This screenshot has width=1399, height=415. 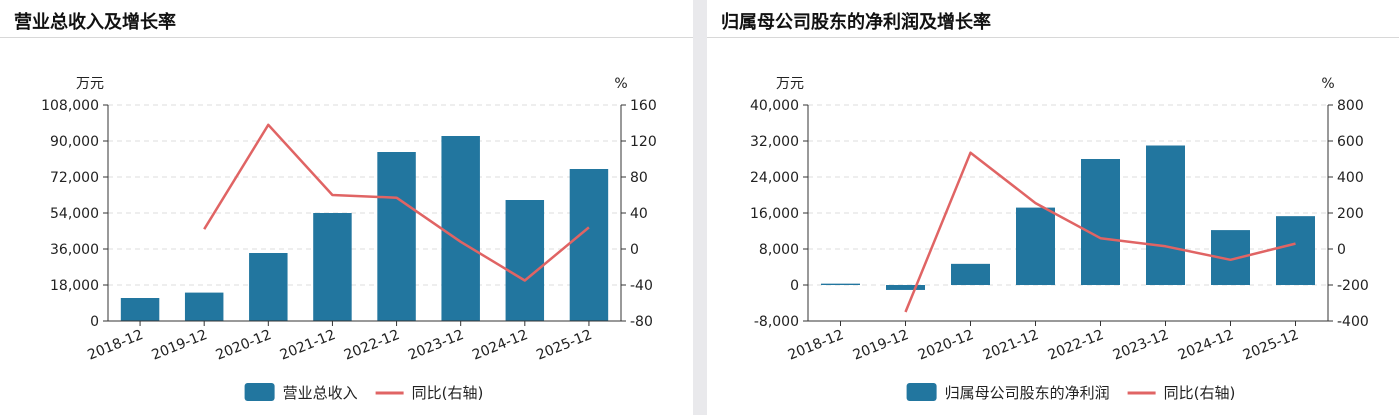 I want to click on right-tick-label: -400, so click(x=1353, y=322).